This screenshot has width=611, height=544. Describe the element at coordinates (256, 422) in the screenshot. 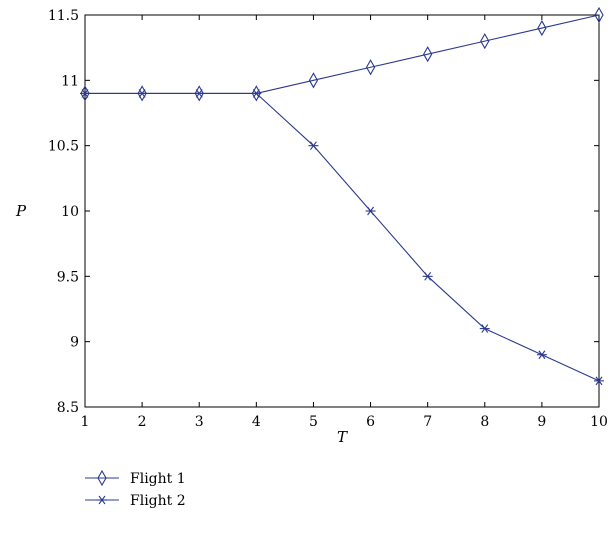

I see `x-tick-label: 4` at that location.